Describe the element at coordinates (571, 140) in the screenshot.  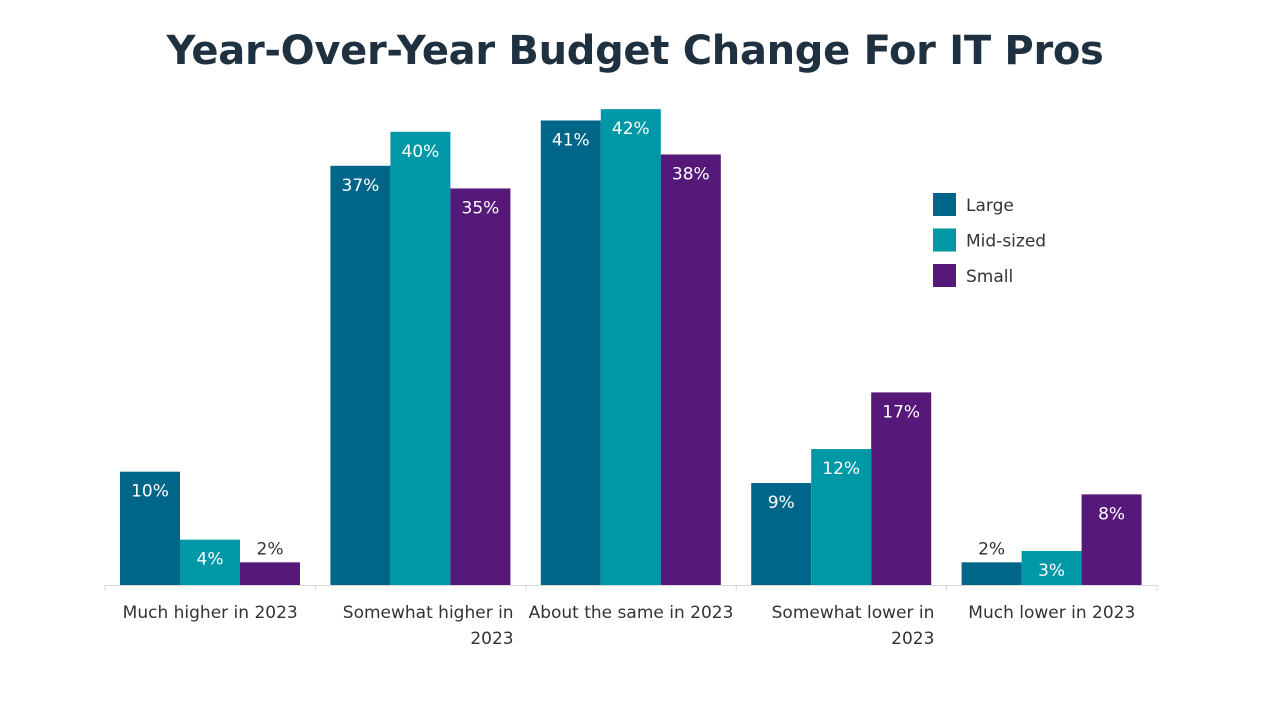
I see `bar-value-label: 41%` at that location.